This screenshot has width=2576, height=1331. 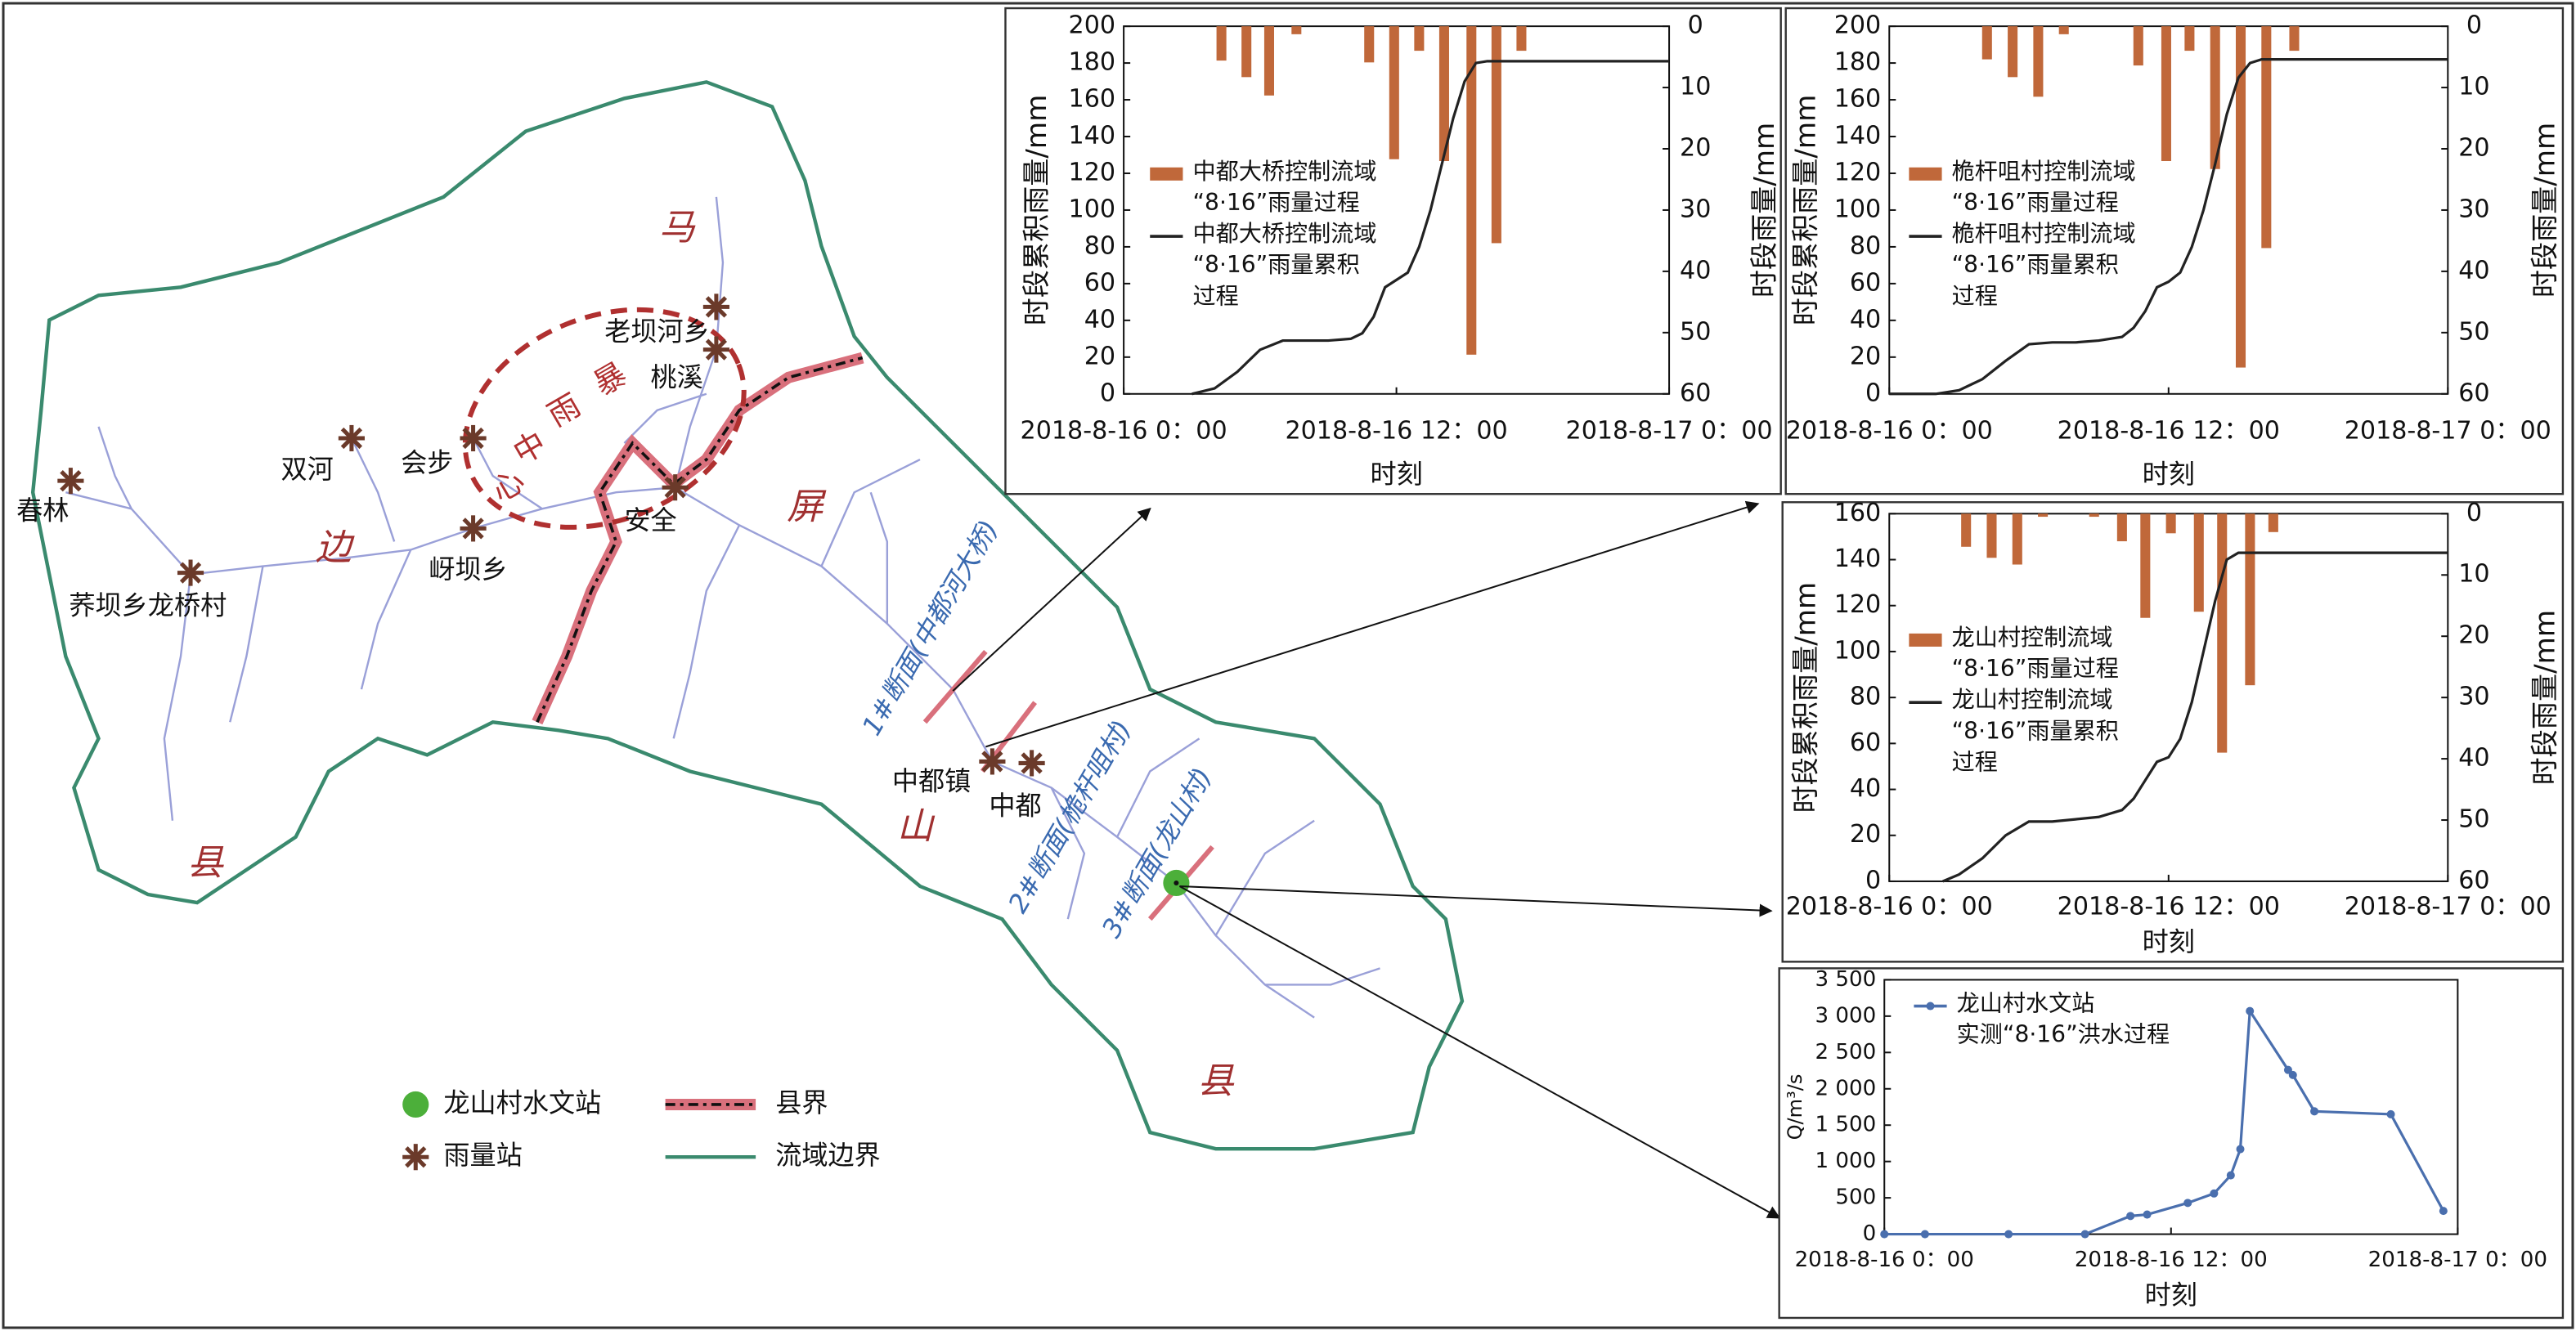 What do you see at coordinates (2035, 654) in the screenshot?
I see `legend-label: 龙山村控制流域 “8·16”雨量过程` at bounding box center [2035, 654].